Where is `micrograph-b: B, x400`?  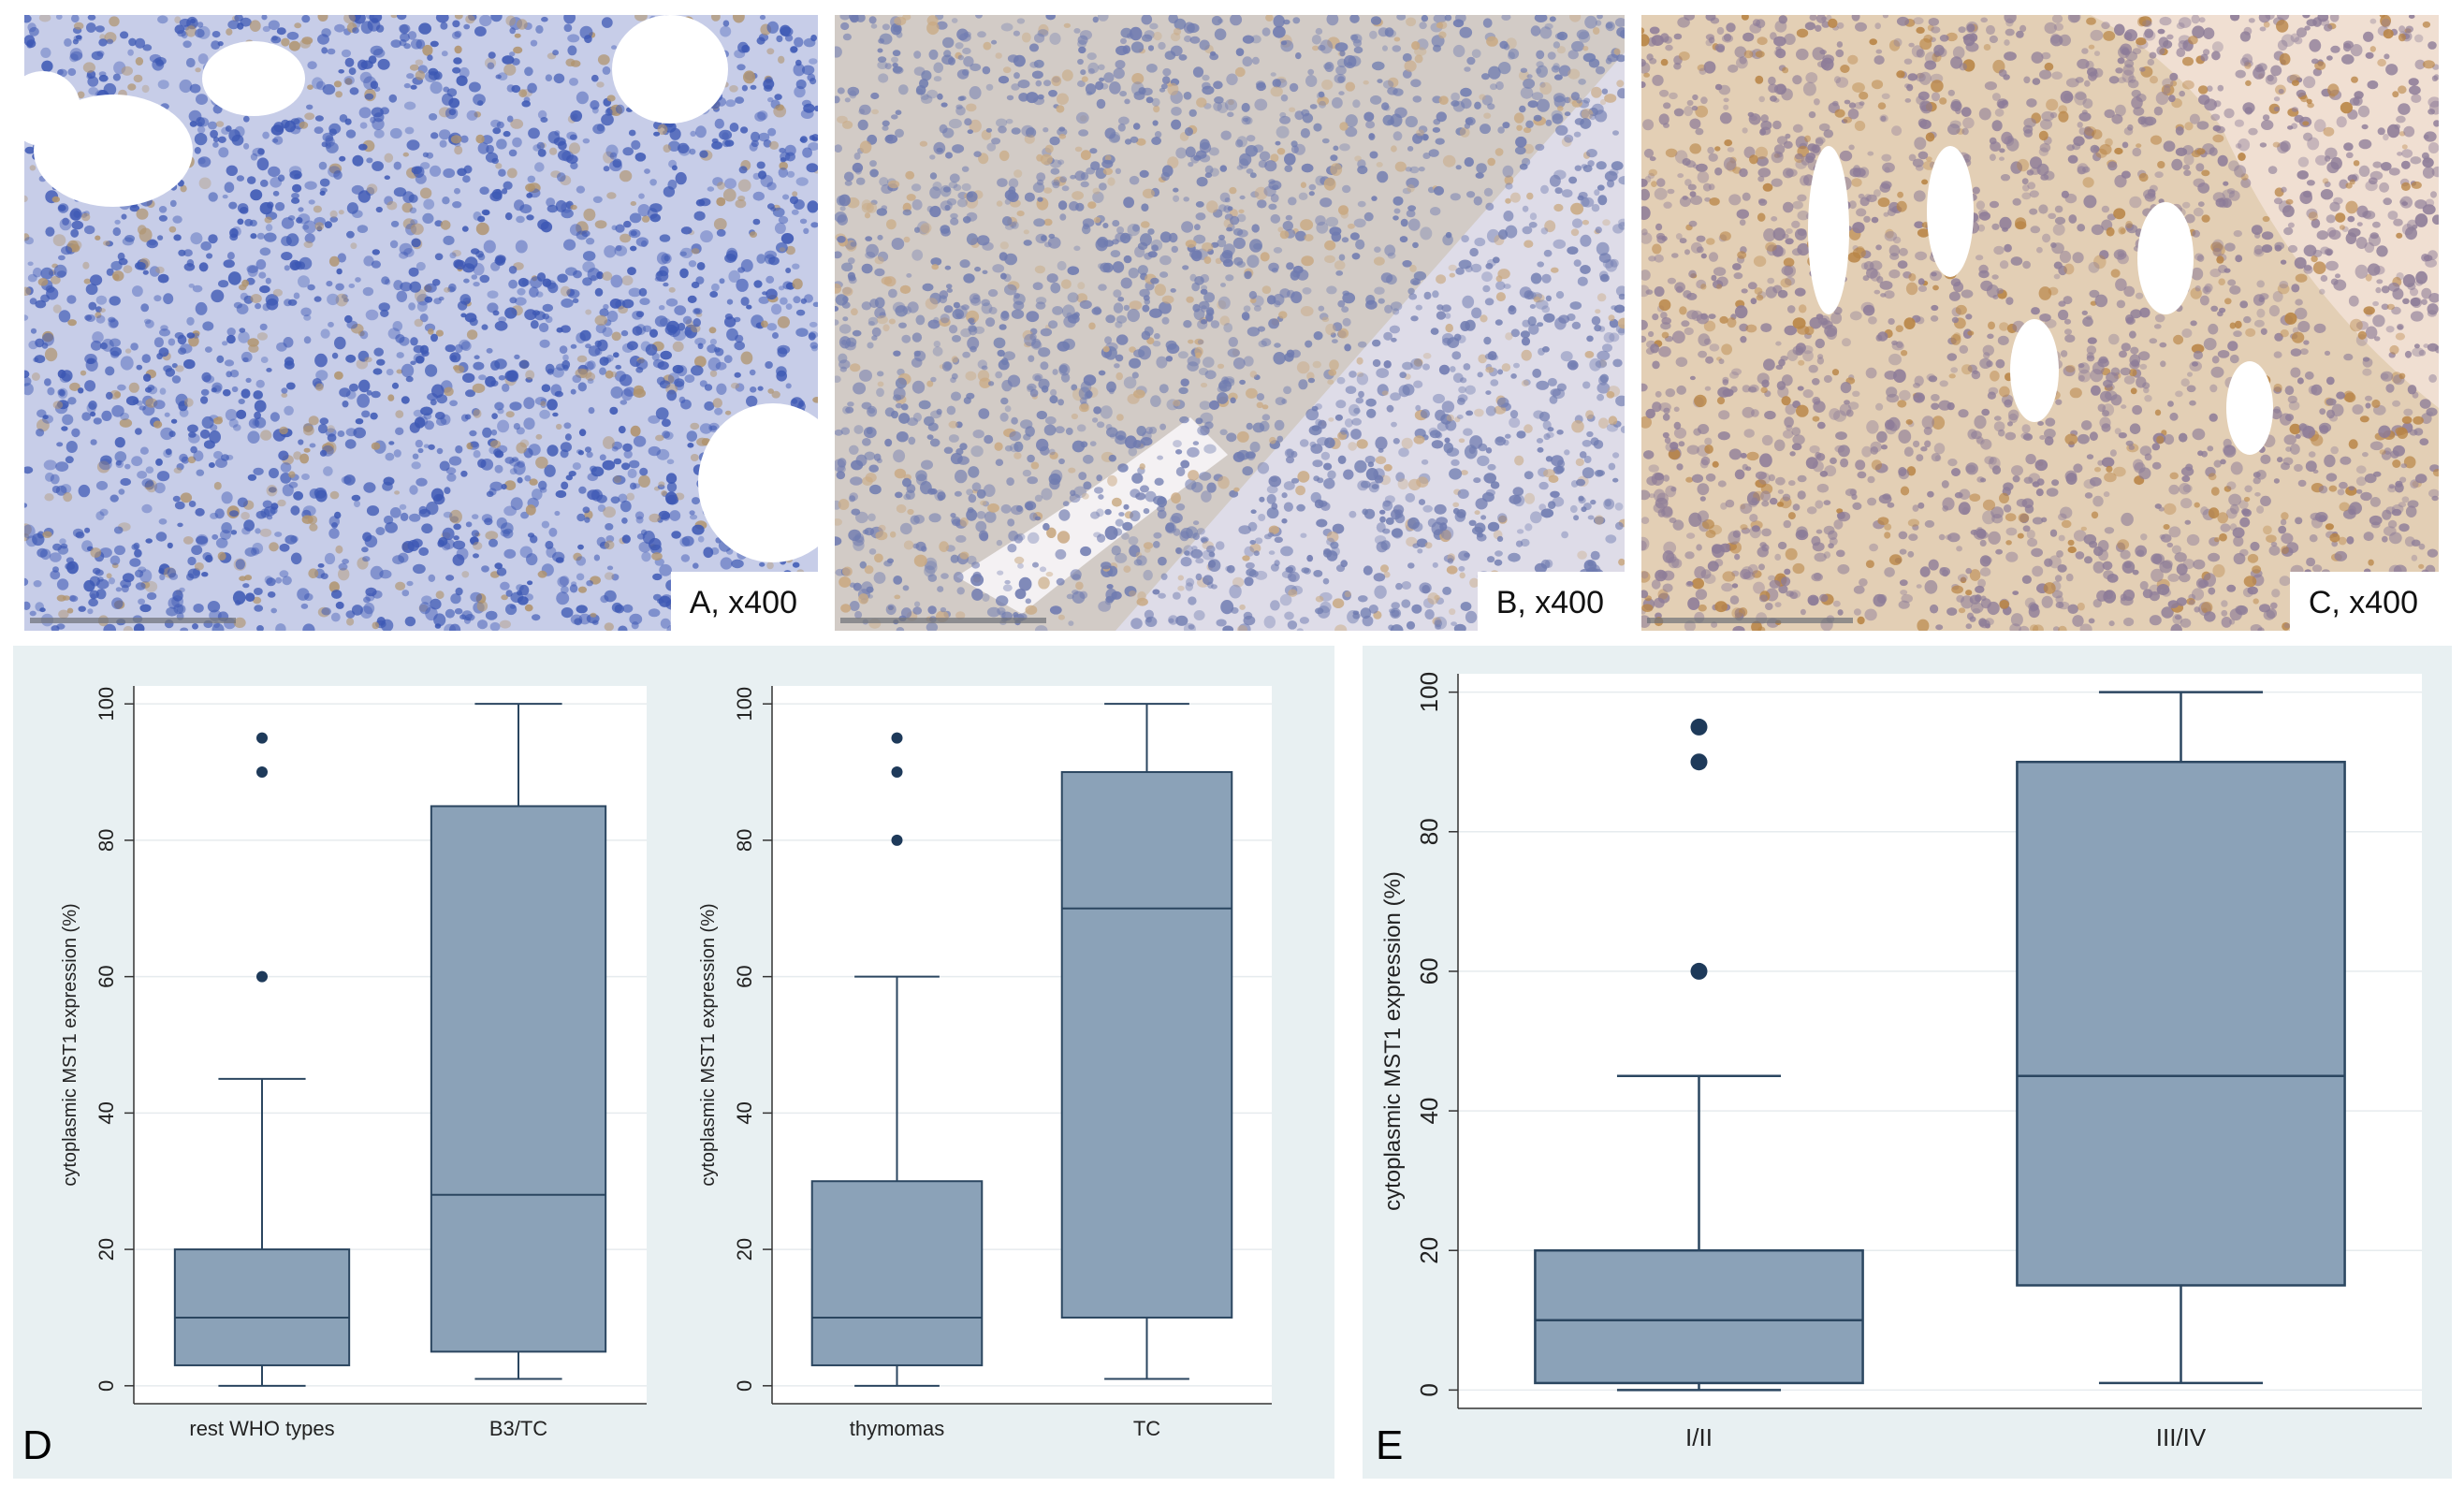 micrograph-b: B, x400 is located at coordinates (1230, 323).